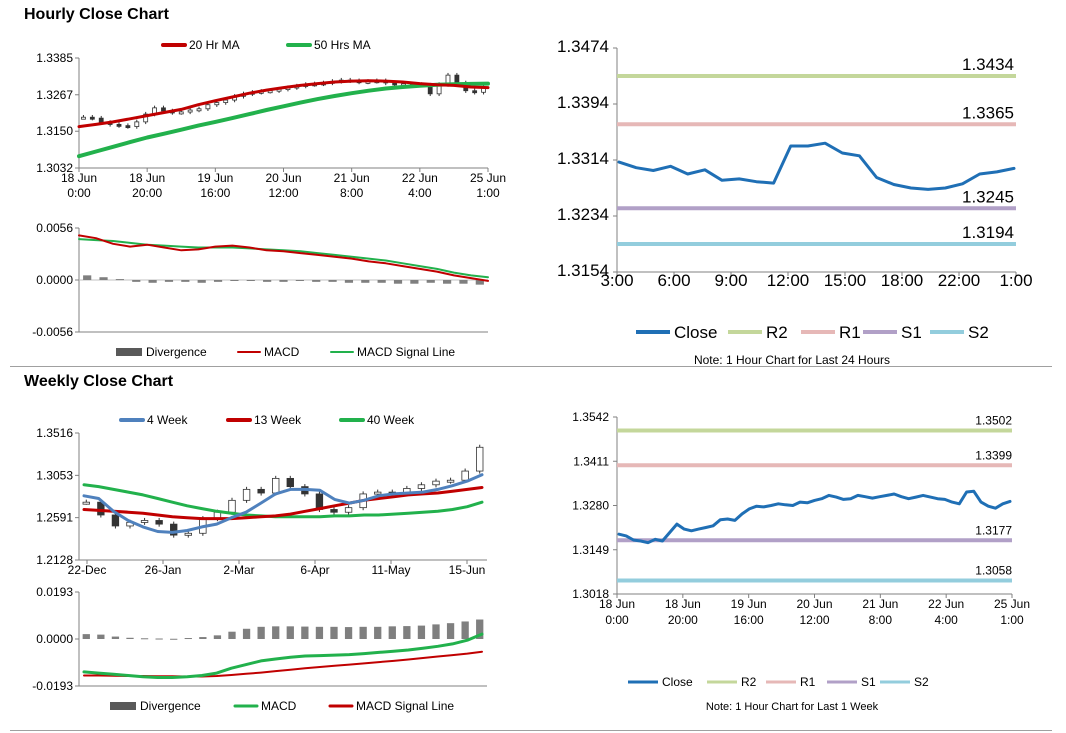 This screenshot has height=733, width=1066. What do you see at coordinates (54, 592) in the screenshot?
I see `y-tick-label: 0.0193` at bounding box center [54, 592].